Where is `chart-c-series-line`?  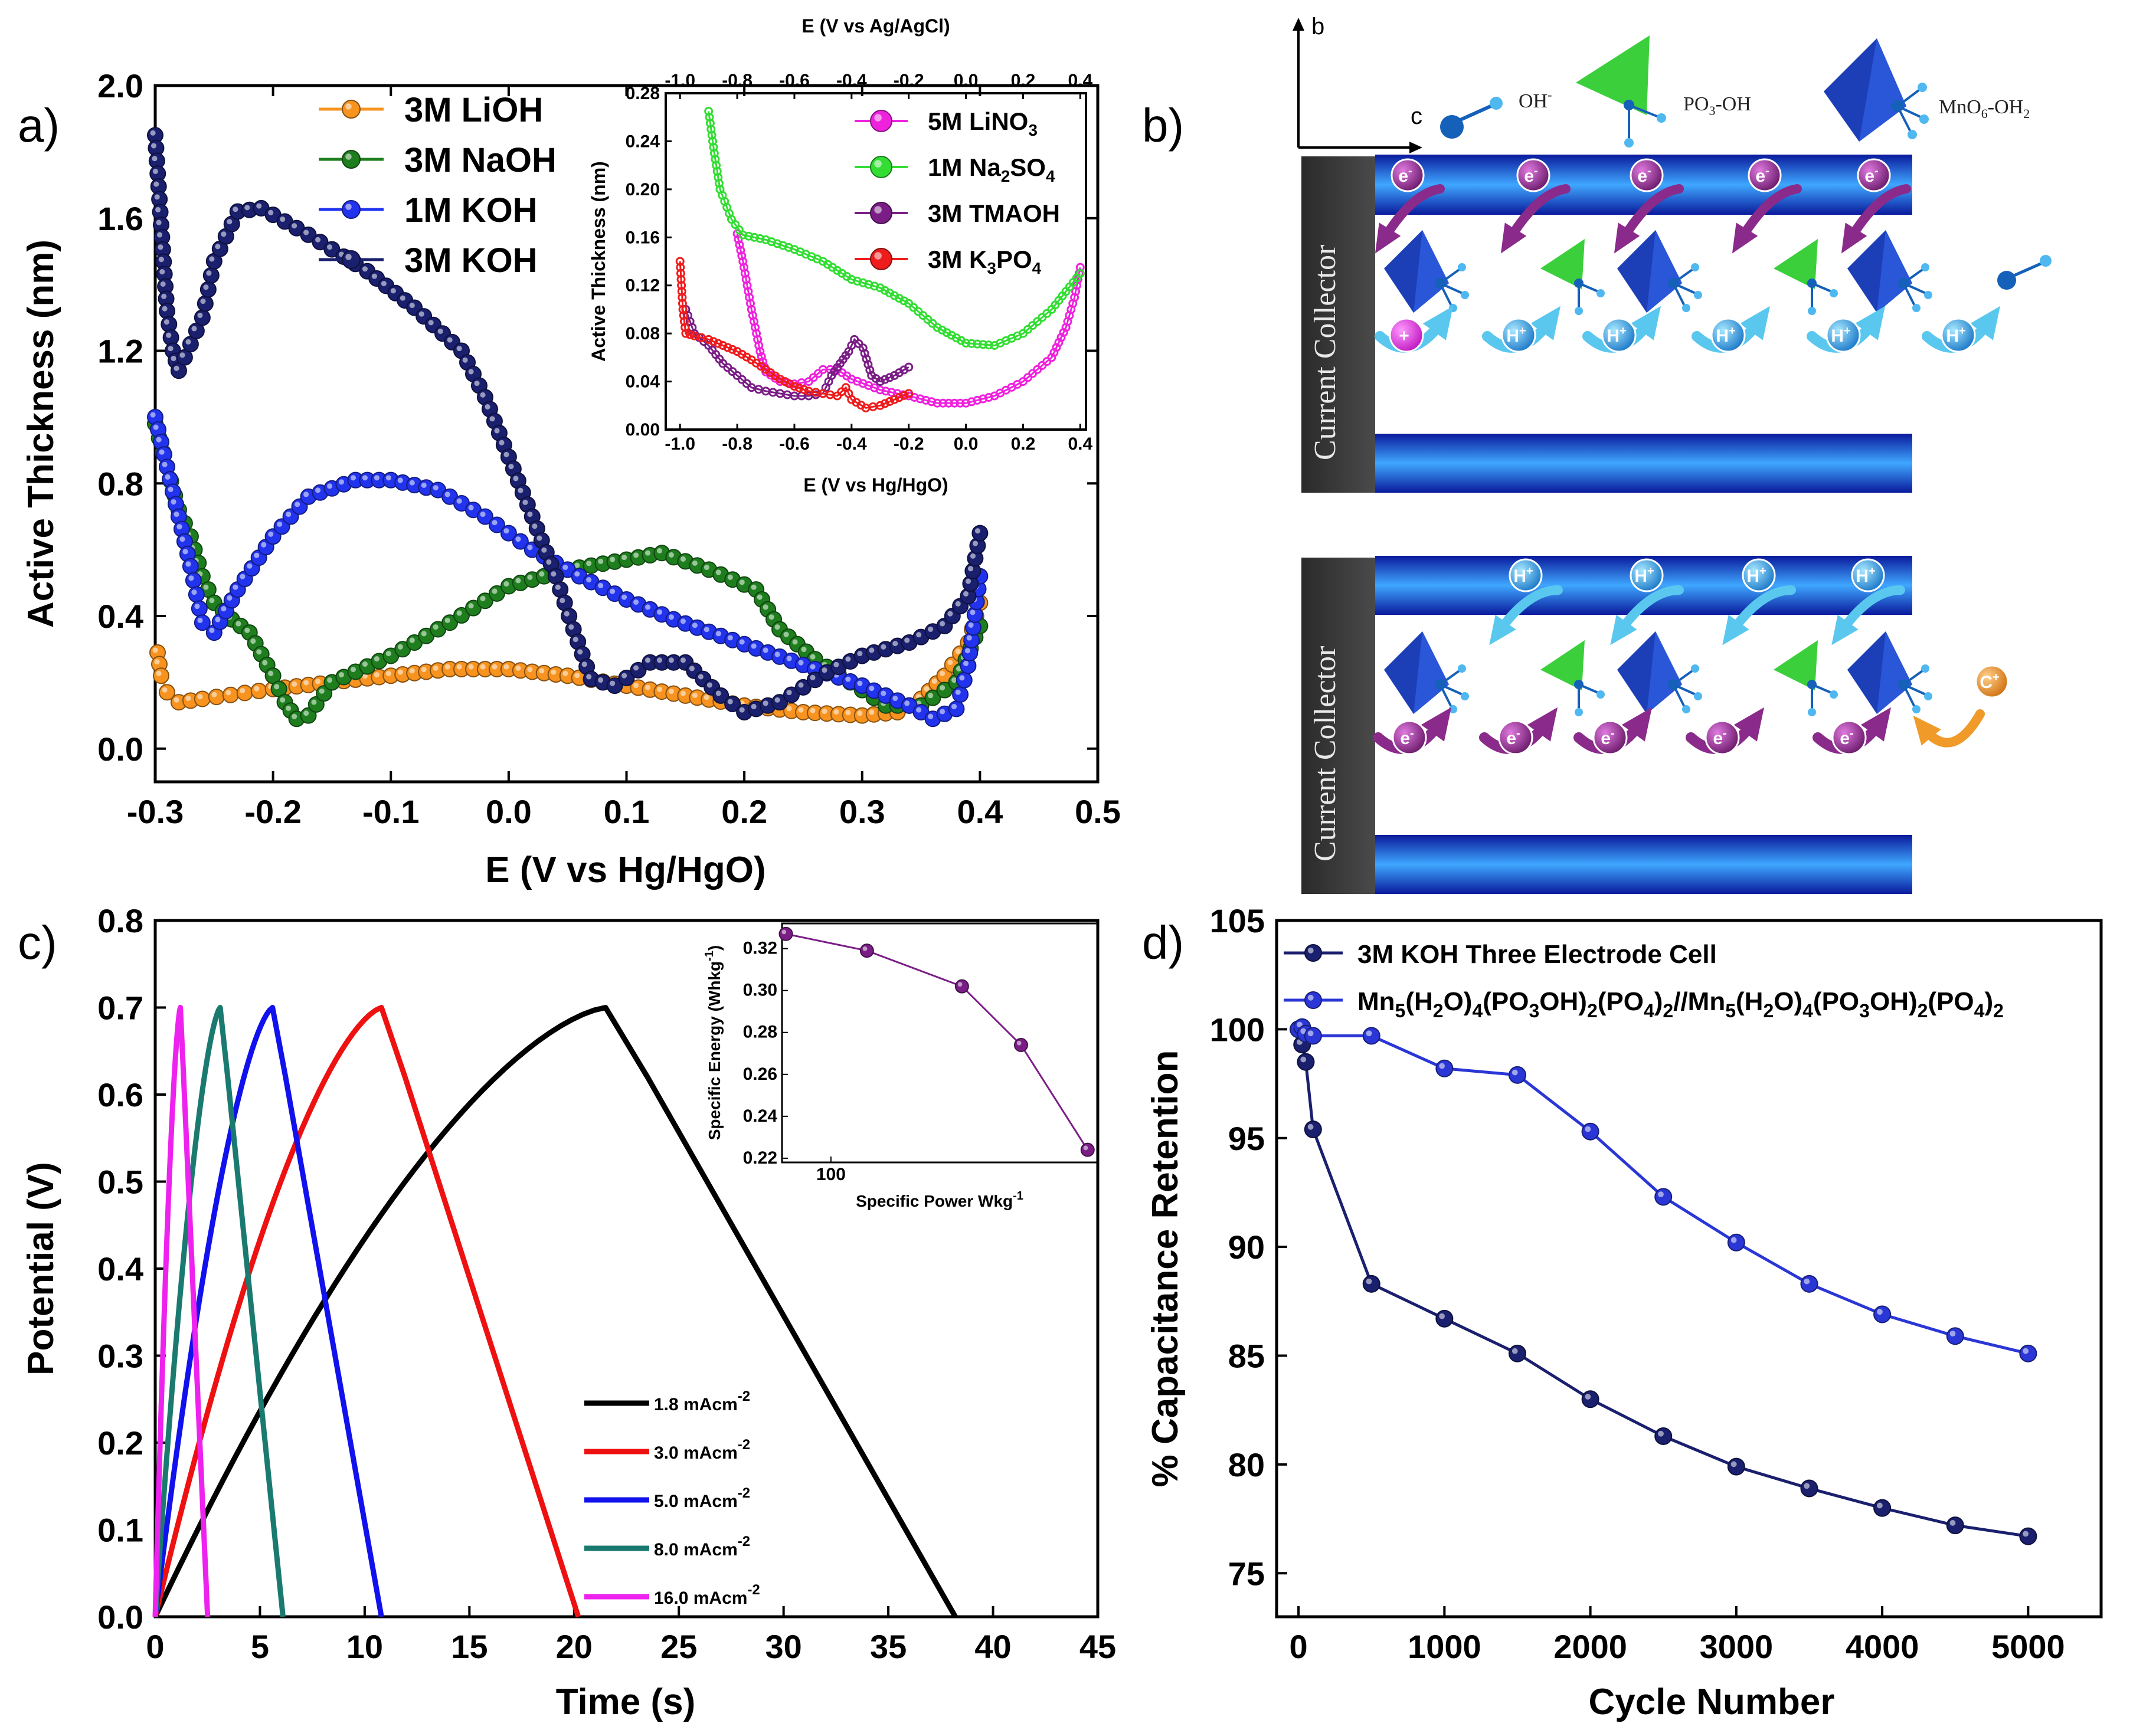
chart-c-series-line is located at coordinates (268, 1311).